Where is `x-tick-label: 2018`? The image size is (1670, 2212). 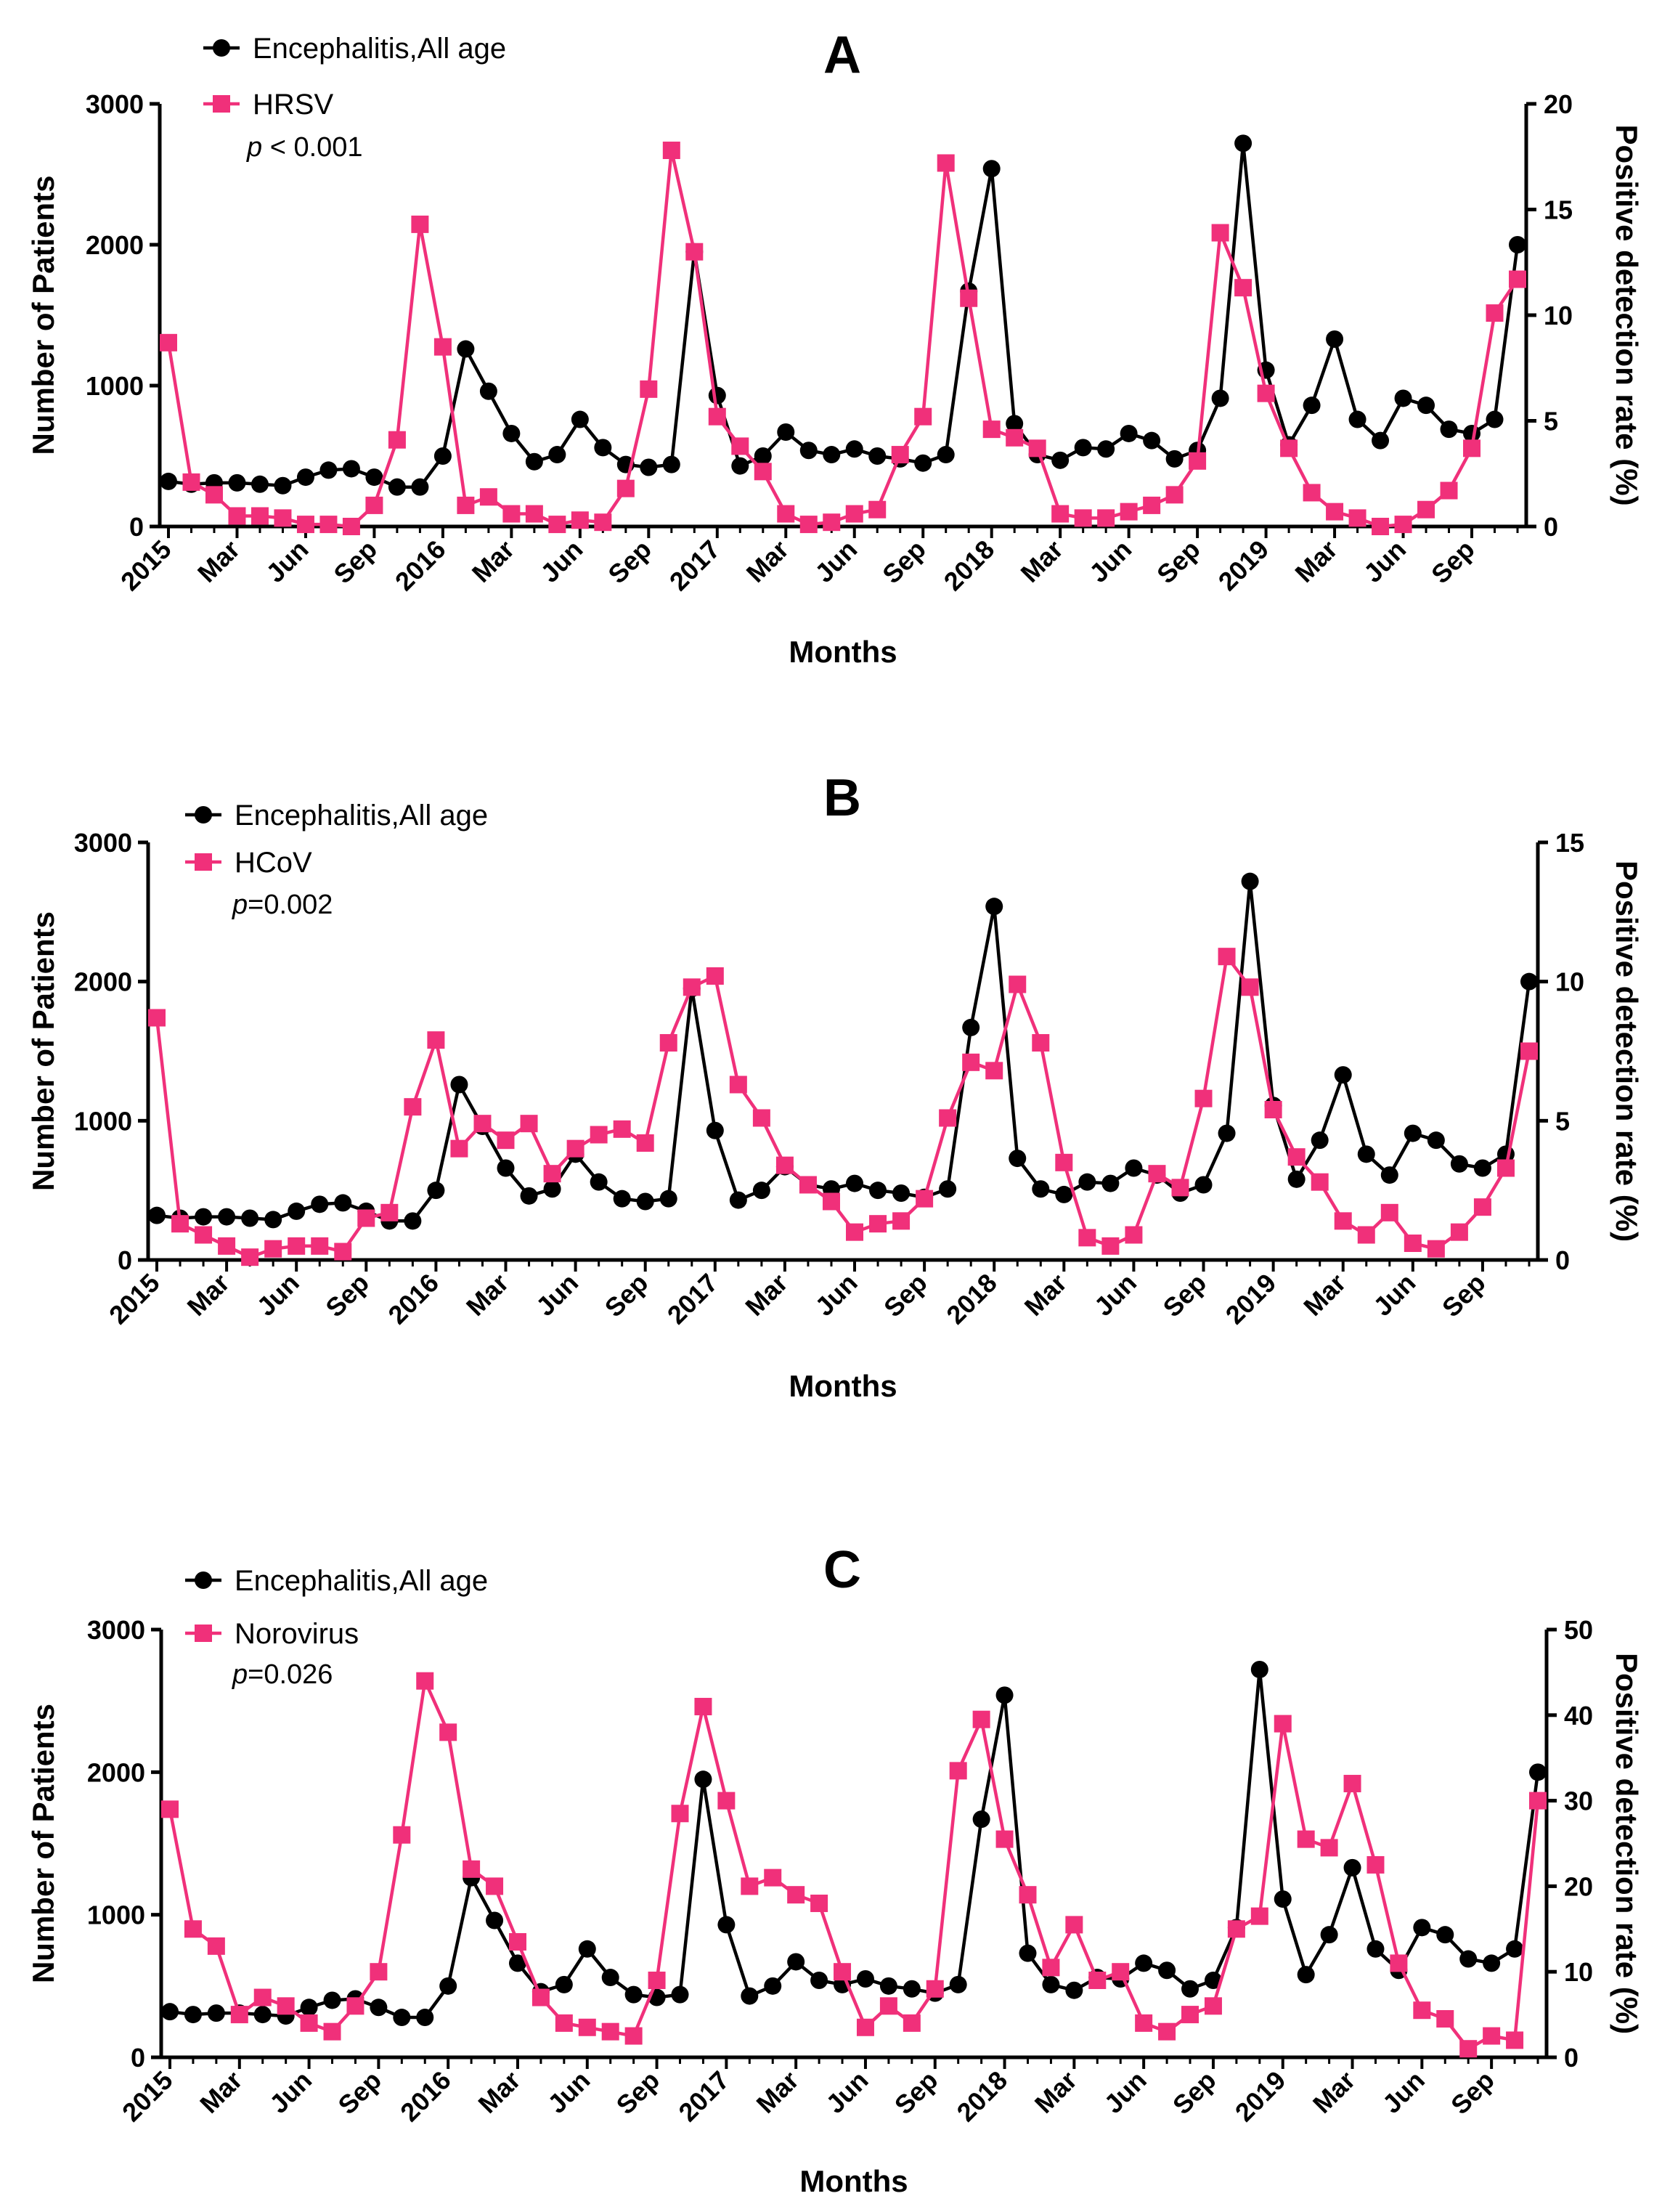 x-tick-label: 2018 is located at coordinates (971, 1299).